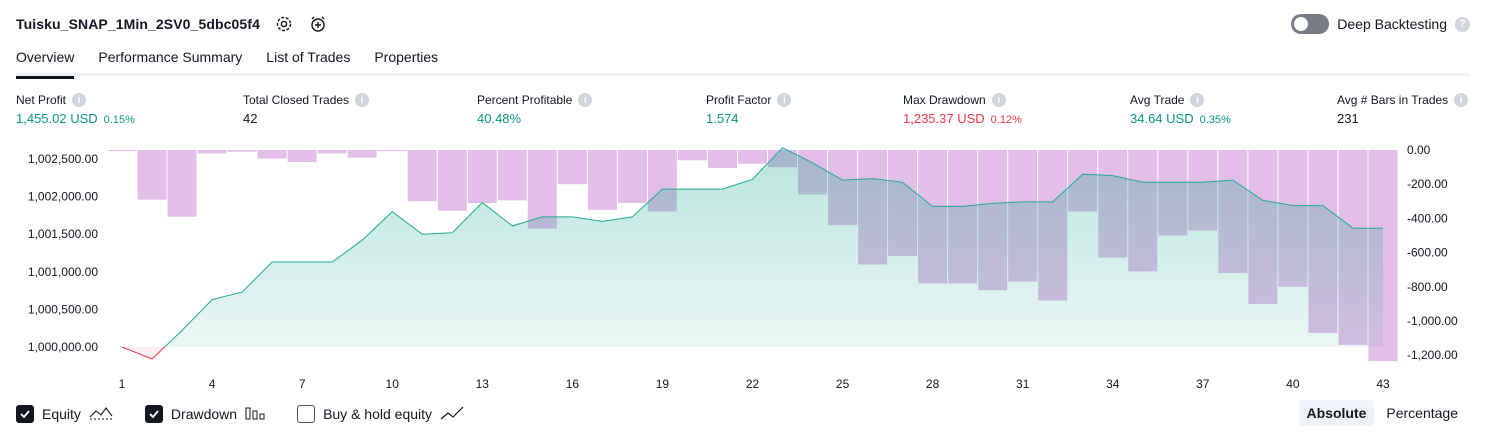 The height and width of the screenshot is (438, 1486). Describe the element at coordinates (1427, 218) in the screenshot. I see `right-axis-tick: -400.00` at that location.